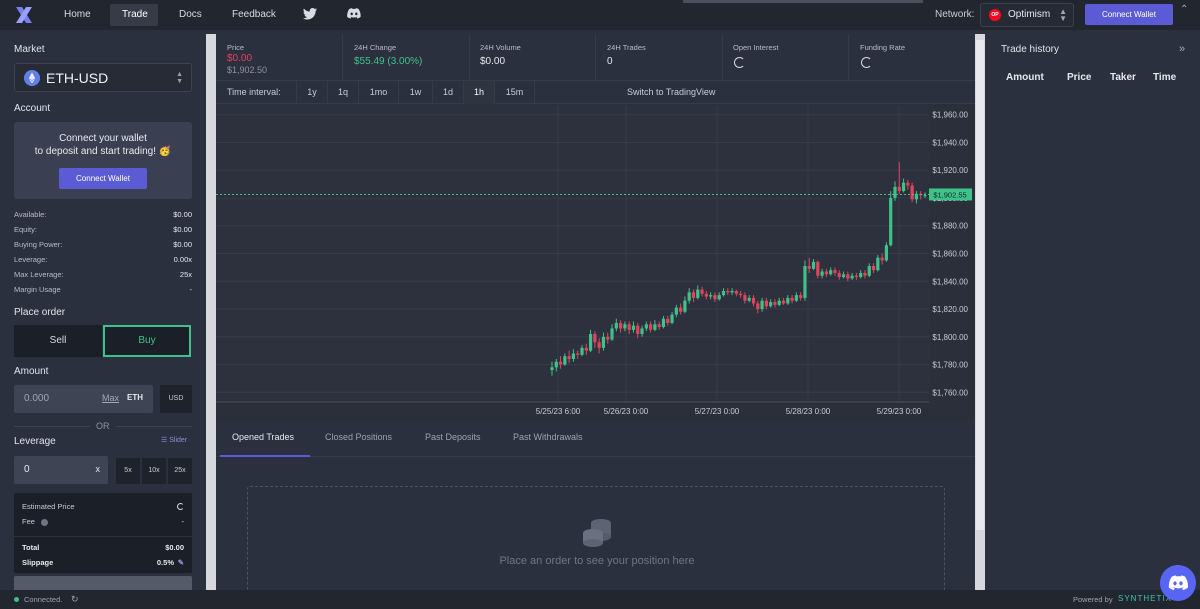 The height and width of the screenshot is (609, 1200). Describe the element at coordinates (61, 470) in the screenshot. I see `leverage-input: 0 x` at that location.